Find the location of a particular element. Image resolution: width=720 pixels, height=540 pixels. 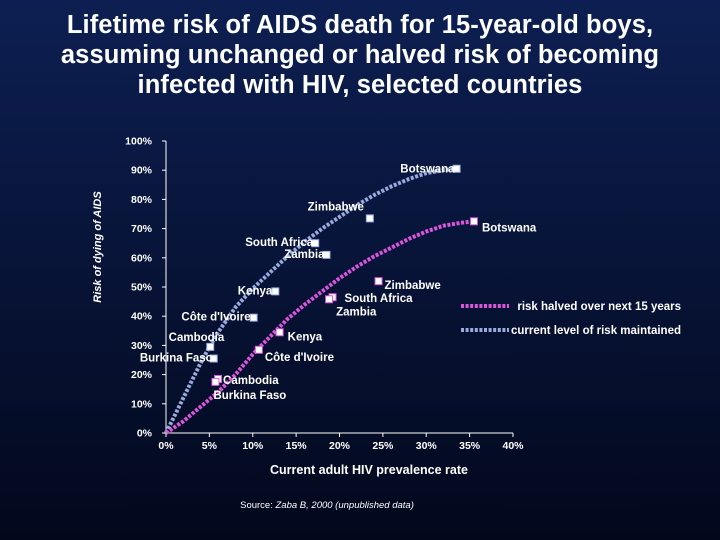

x-tick-label: 10% is located at coordinates (253, 446).